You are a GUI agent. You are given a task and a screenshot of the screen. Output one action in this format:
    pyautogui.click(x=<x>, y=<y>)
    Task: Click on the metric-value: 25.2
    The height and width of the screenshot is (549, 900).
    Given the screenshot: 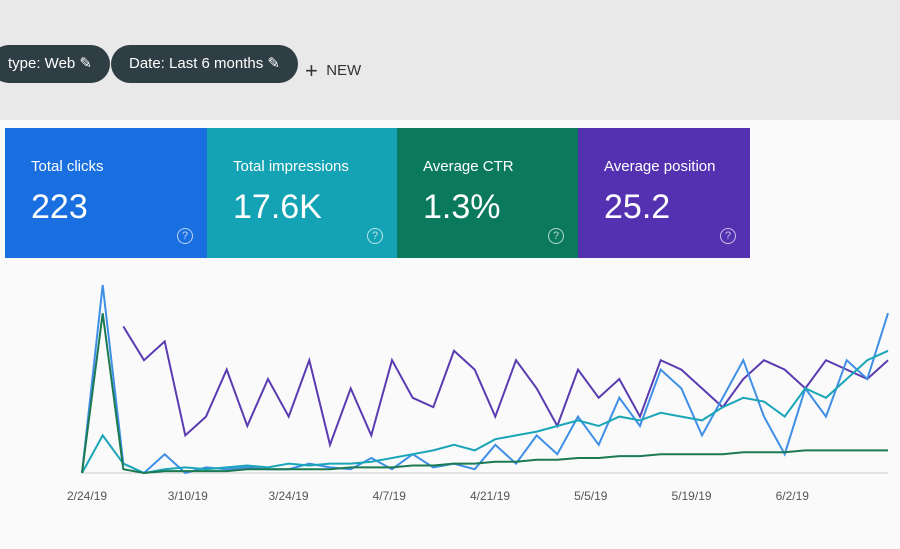 What is the action you would take?
    pyautogui.click(x=637, y=207)
    